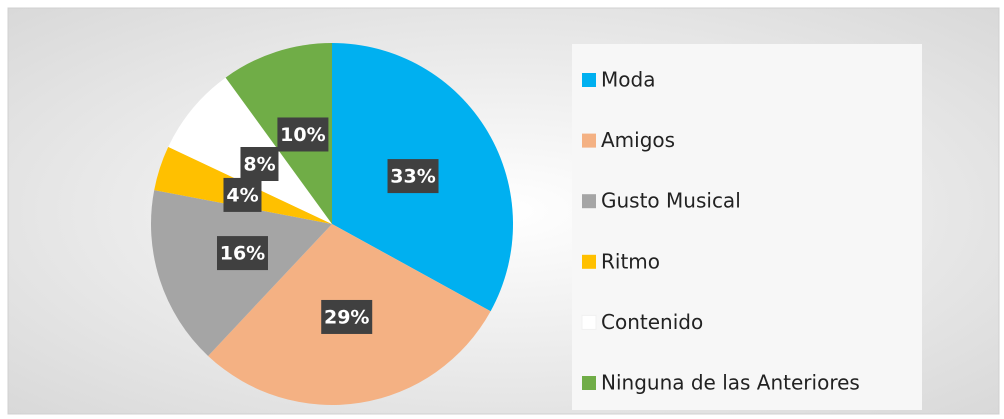  Describe the element at coordinates (671, 201) in the screenshot. I see `legend-label: Gusto Musical` at that location.